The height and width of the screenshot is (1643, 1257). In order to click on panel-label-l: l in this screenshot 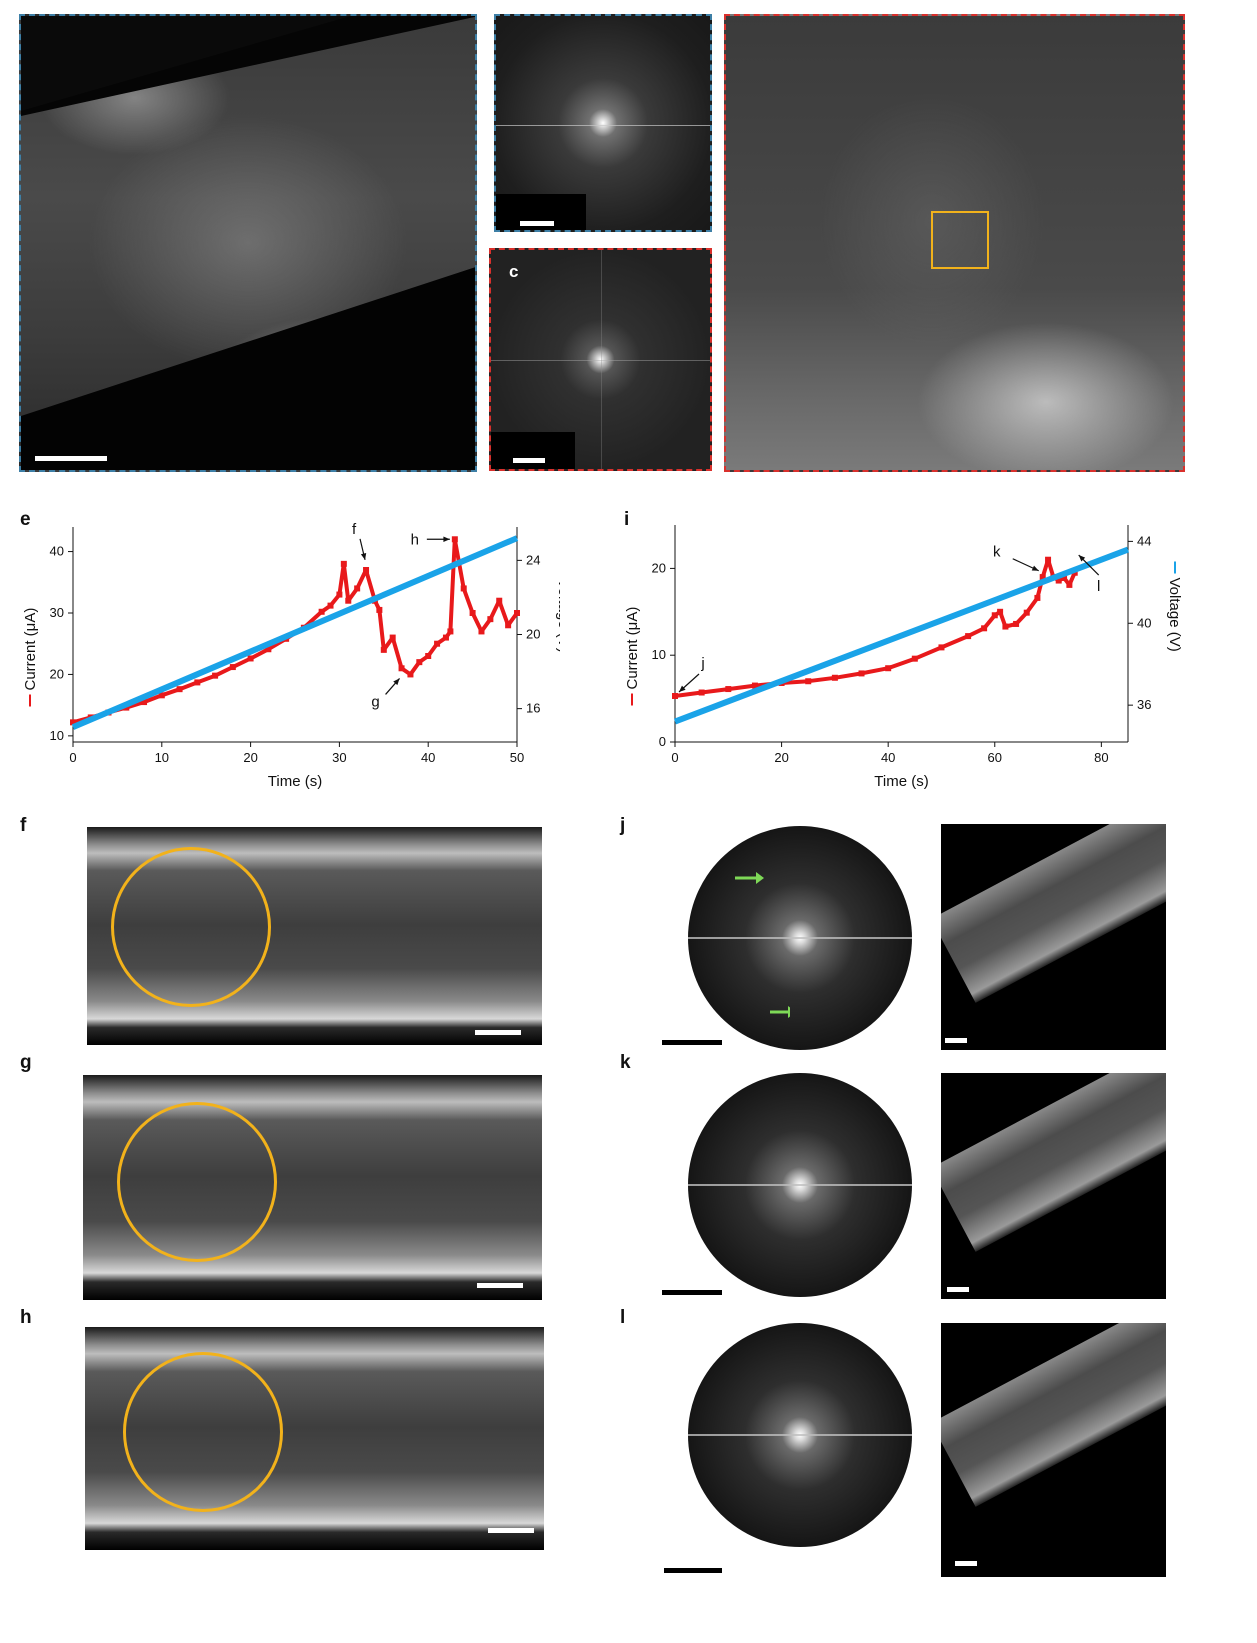, I will do `click(623, 1317)`.